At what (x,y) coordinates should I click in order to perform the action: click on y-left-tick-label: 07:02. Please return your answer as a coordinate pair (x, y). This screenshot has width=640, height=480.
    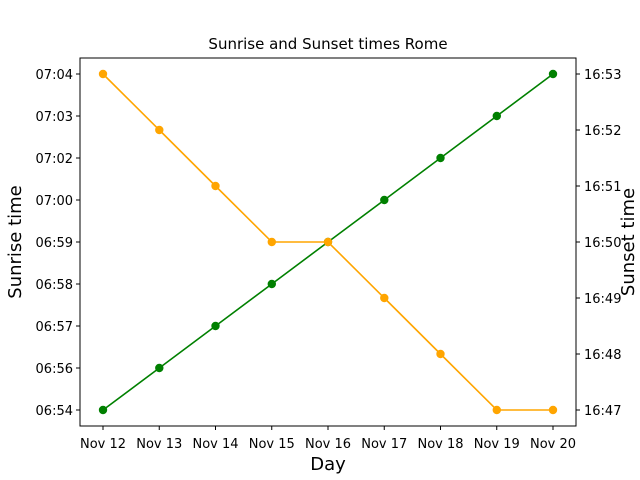
    Looking at the image, I should click on (54, 159).